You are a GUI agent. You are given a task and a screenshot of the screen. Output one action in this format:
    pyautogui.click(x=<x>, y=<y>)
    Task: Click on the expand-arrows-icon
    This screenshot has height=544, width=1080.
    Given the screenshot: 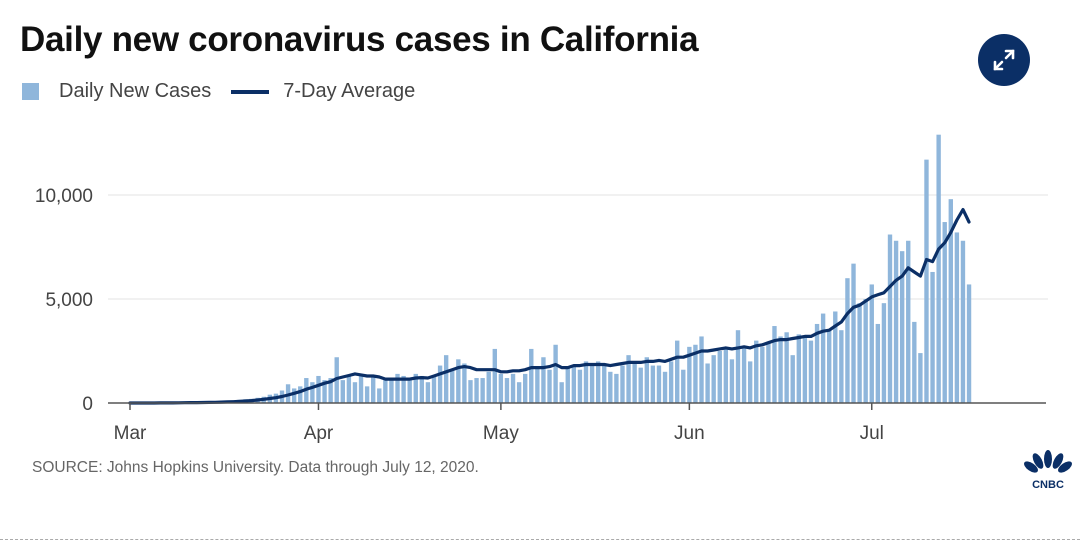 What is the action you would take?
    pyautogui.click(x=1004, y=60)
    